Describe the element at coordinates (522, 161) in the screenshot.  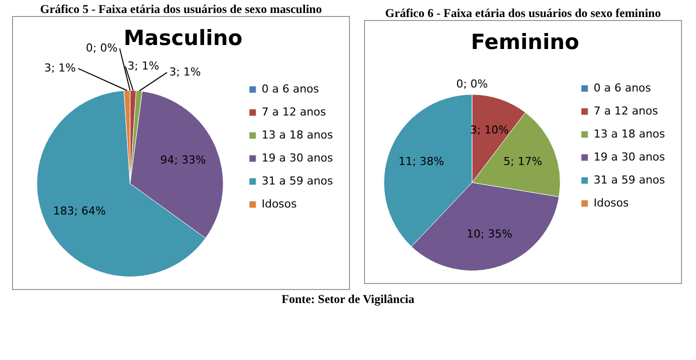
I see `data-label: 5; 17%` at that location.